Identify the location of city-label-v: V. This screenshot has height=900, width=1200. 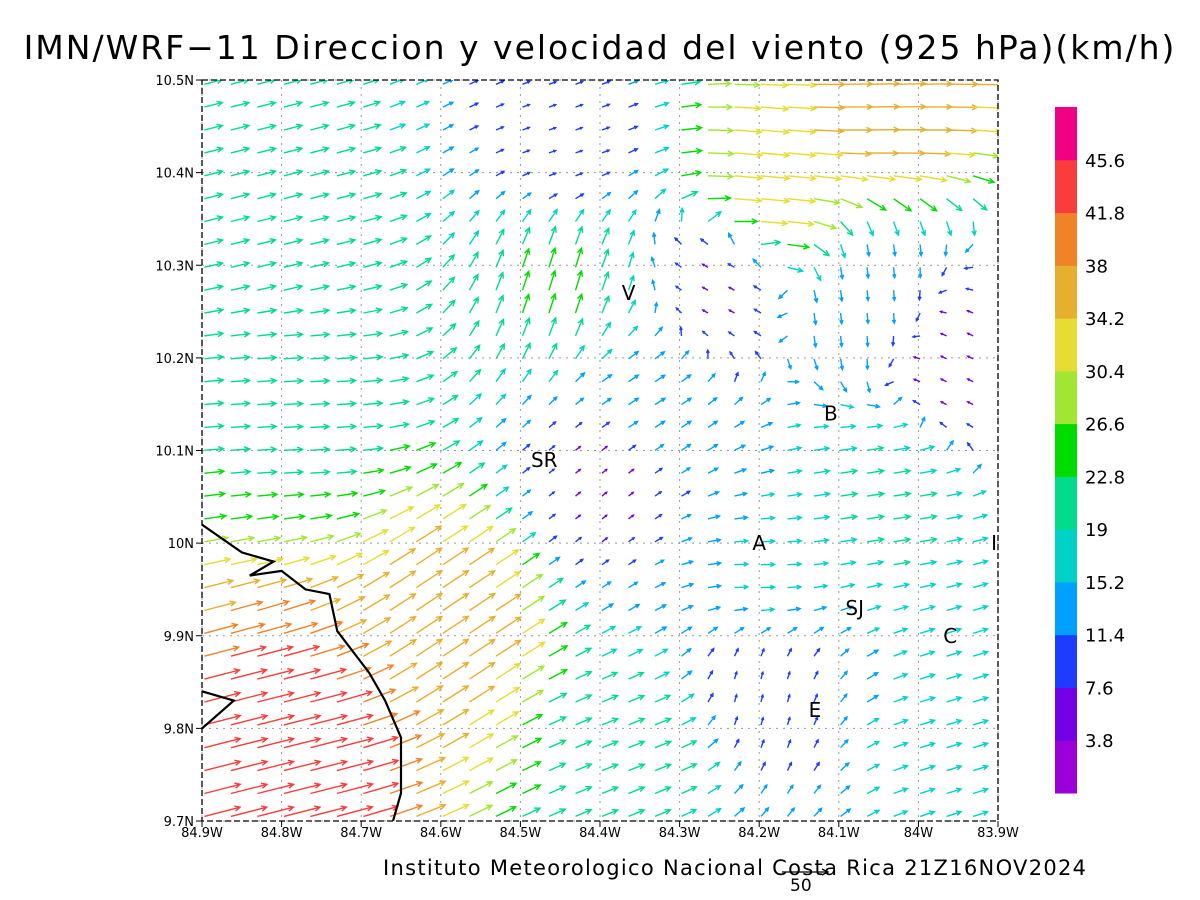
(629, 293).